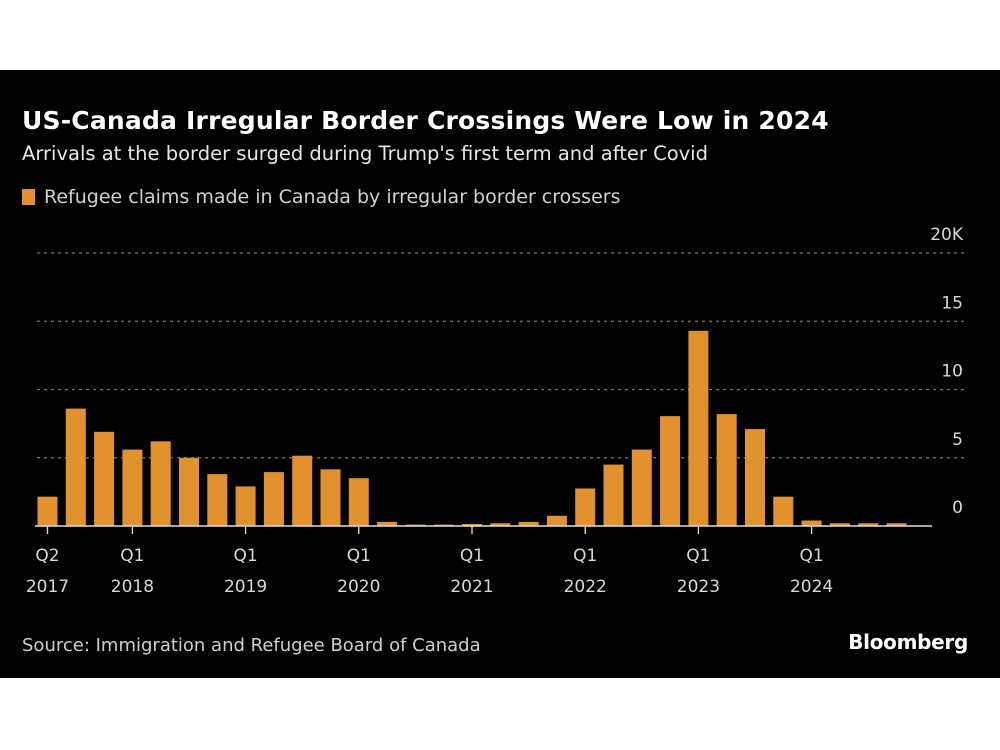  Describe the element at coordinates (132, 587) in the screenshot. I see `x-tick-label-year: 2018` at that location.